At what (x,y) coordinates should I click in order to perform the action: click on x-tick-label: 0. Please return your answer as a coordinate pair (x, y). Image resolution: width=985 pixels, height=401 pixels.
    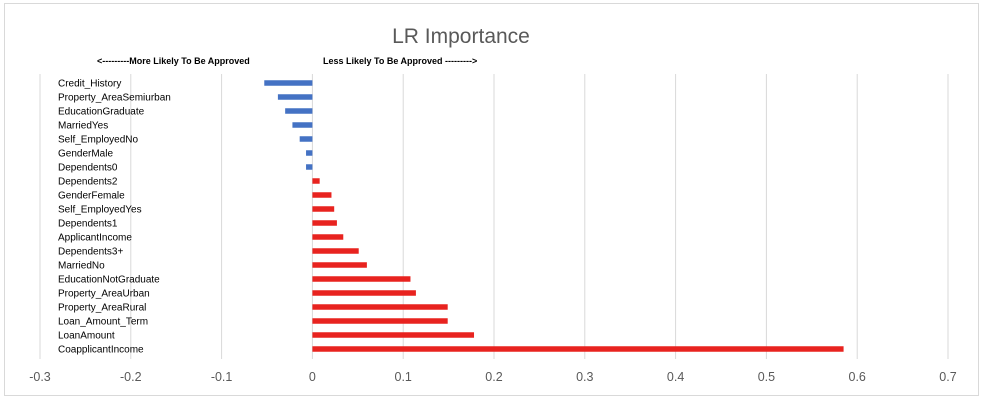
    Looking at the image, I should click on (312, 377).